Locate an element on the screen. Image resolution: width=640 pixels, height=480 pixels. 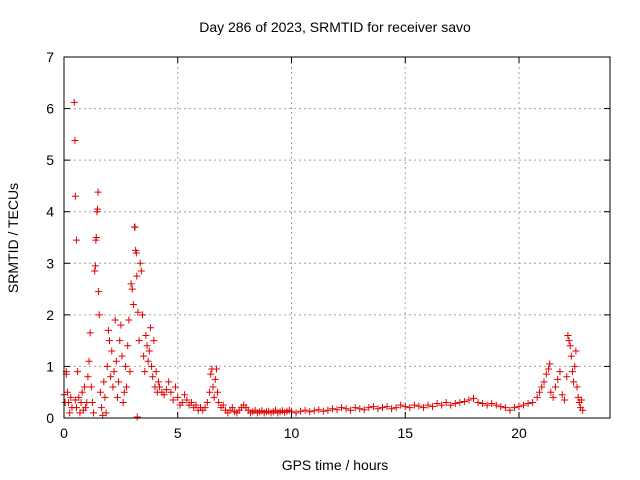
y-tick-label: 0 is located at coordinates (50, 418).